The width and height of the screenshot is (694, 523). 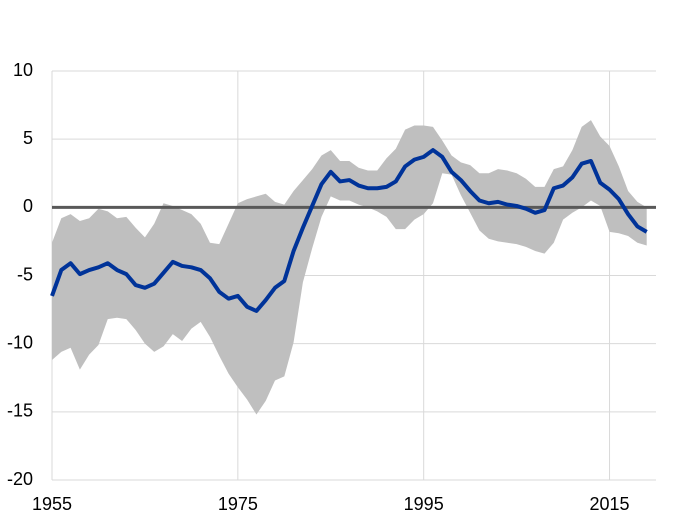 What do you see at coordinates (610, 504) in the screenshot?
I see `x-tick-label: 2015` at bounding box center [610, 504].